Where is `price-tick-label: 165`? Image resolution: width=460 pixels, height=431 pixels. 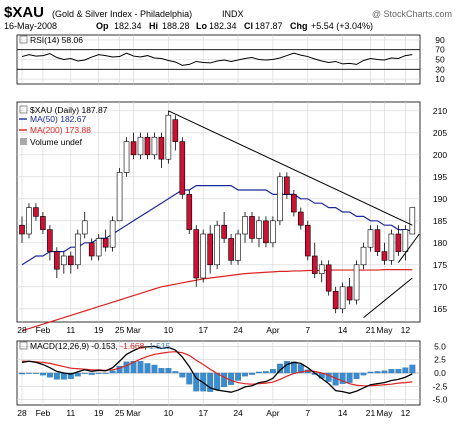 price-tick-label: 165 is located at coordinates (440, 309).